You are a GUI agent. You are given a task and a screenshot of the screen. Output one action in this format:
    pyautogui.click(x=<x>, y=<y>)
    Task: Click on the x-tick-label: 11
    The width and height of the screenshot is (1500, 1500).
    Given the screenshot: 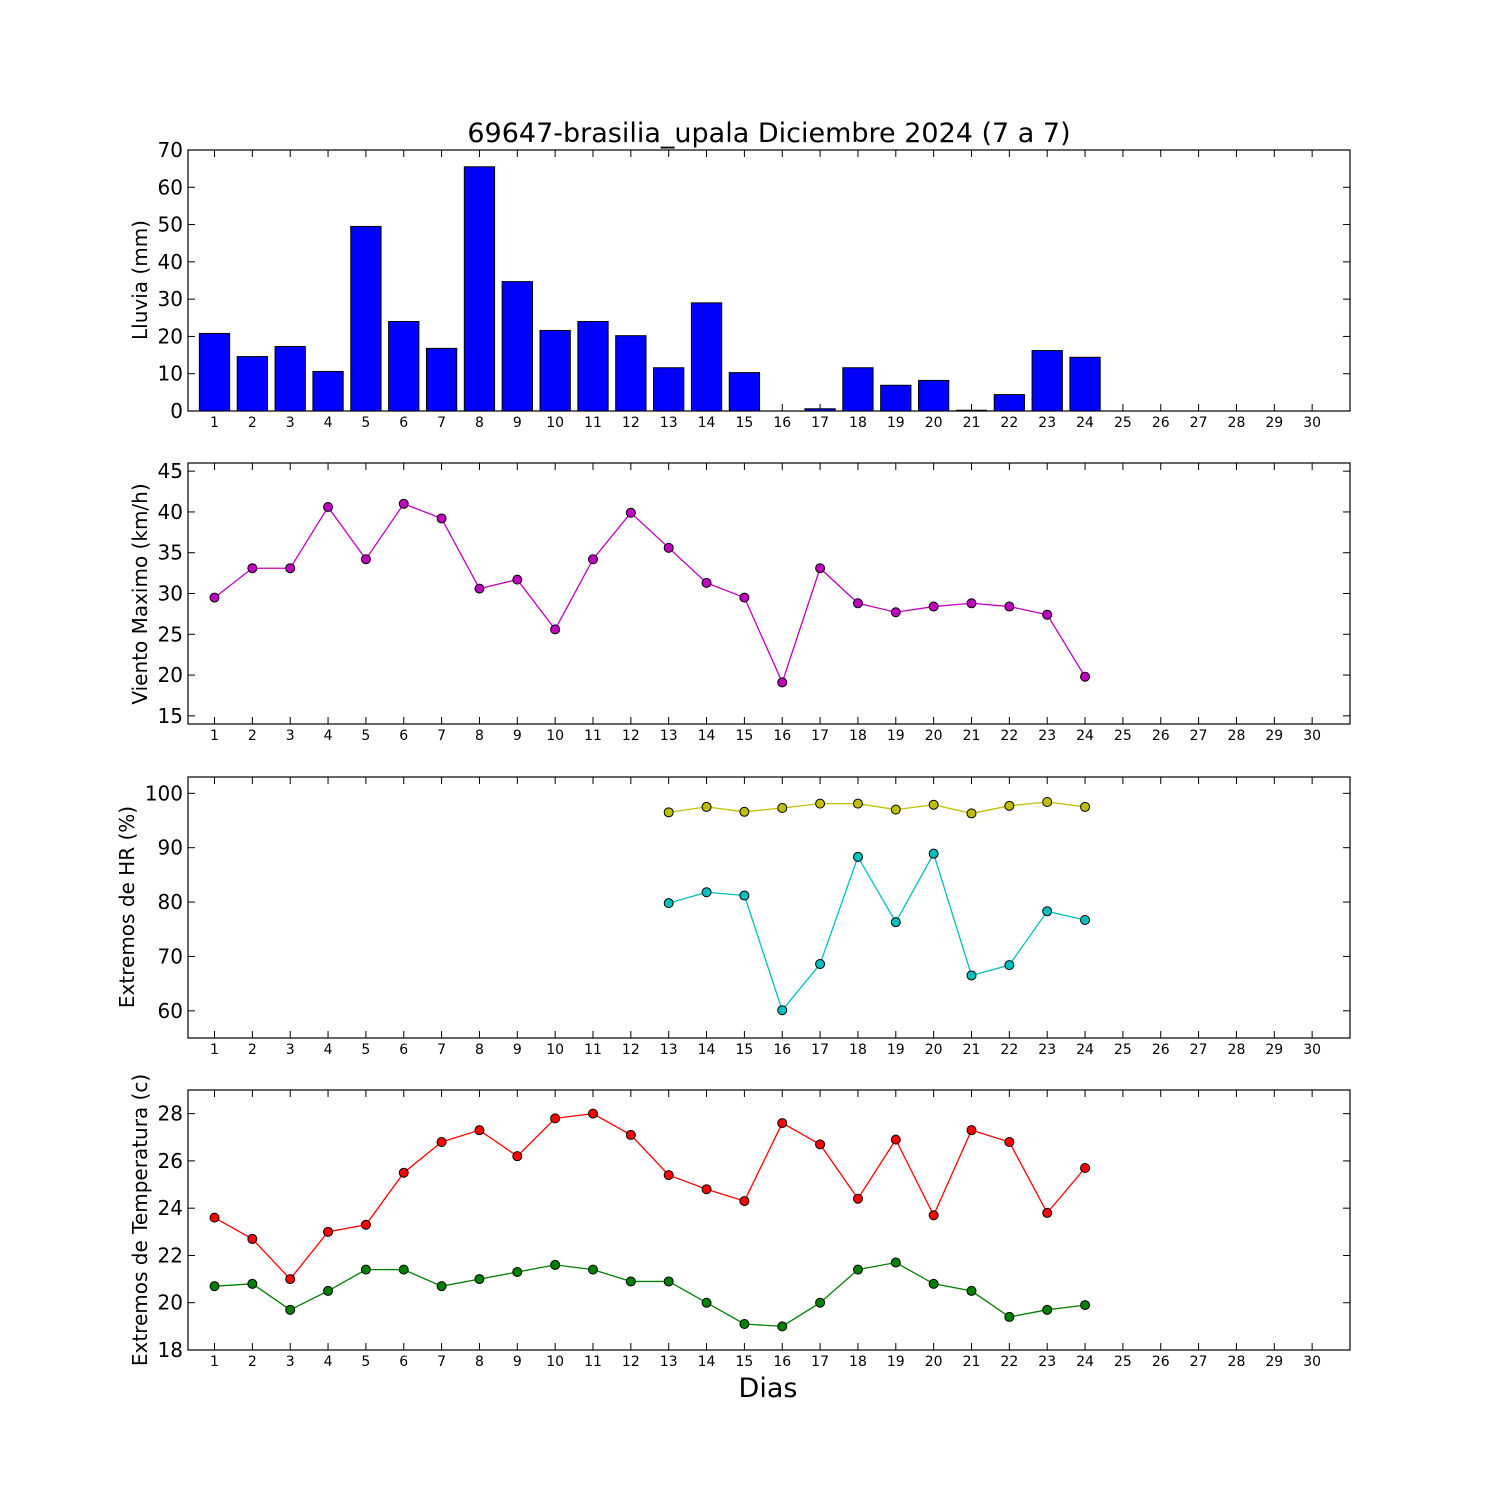 What is the action you would take?
    pyautogui.click(x=593, y=1362)
    